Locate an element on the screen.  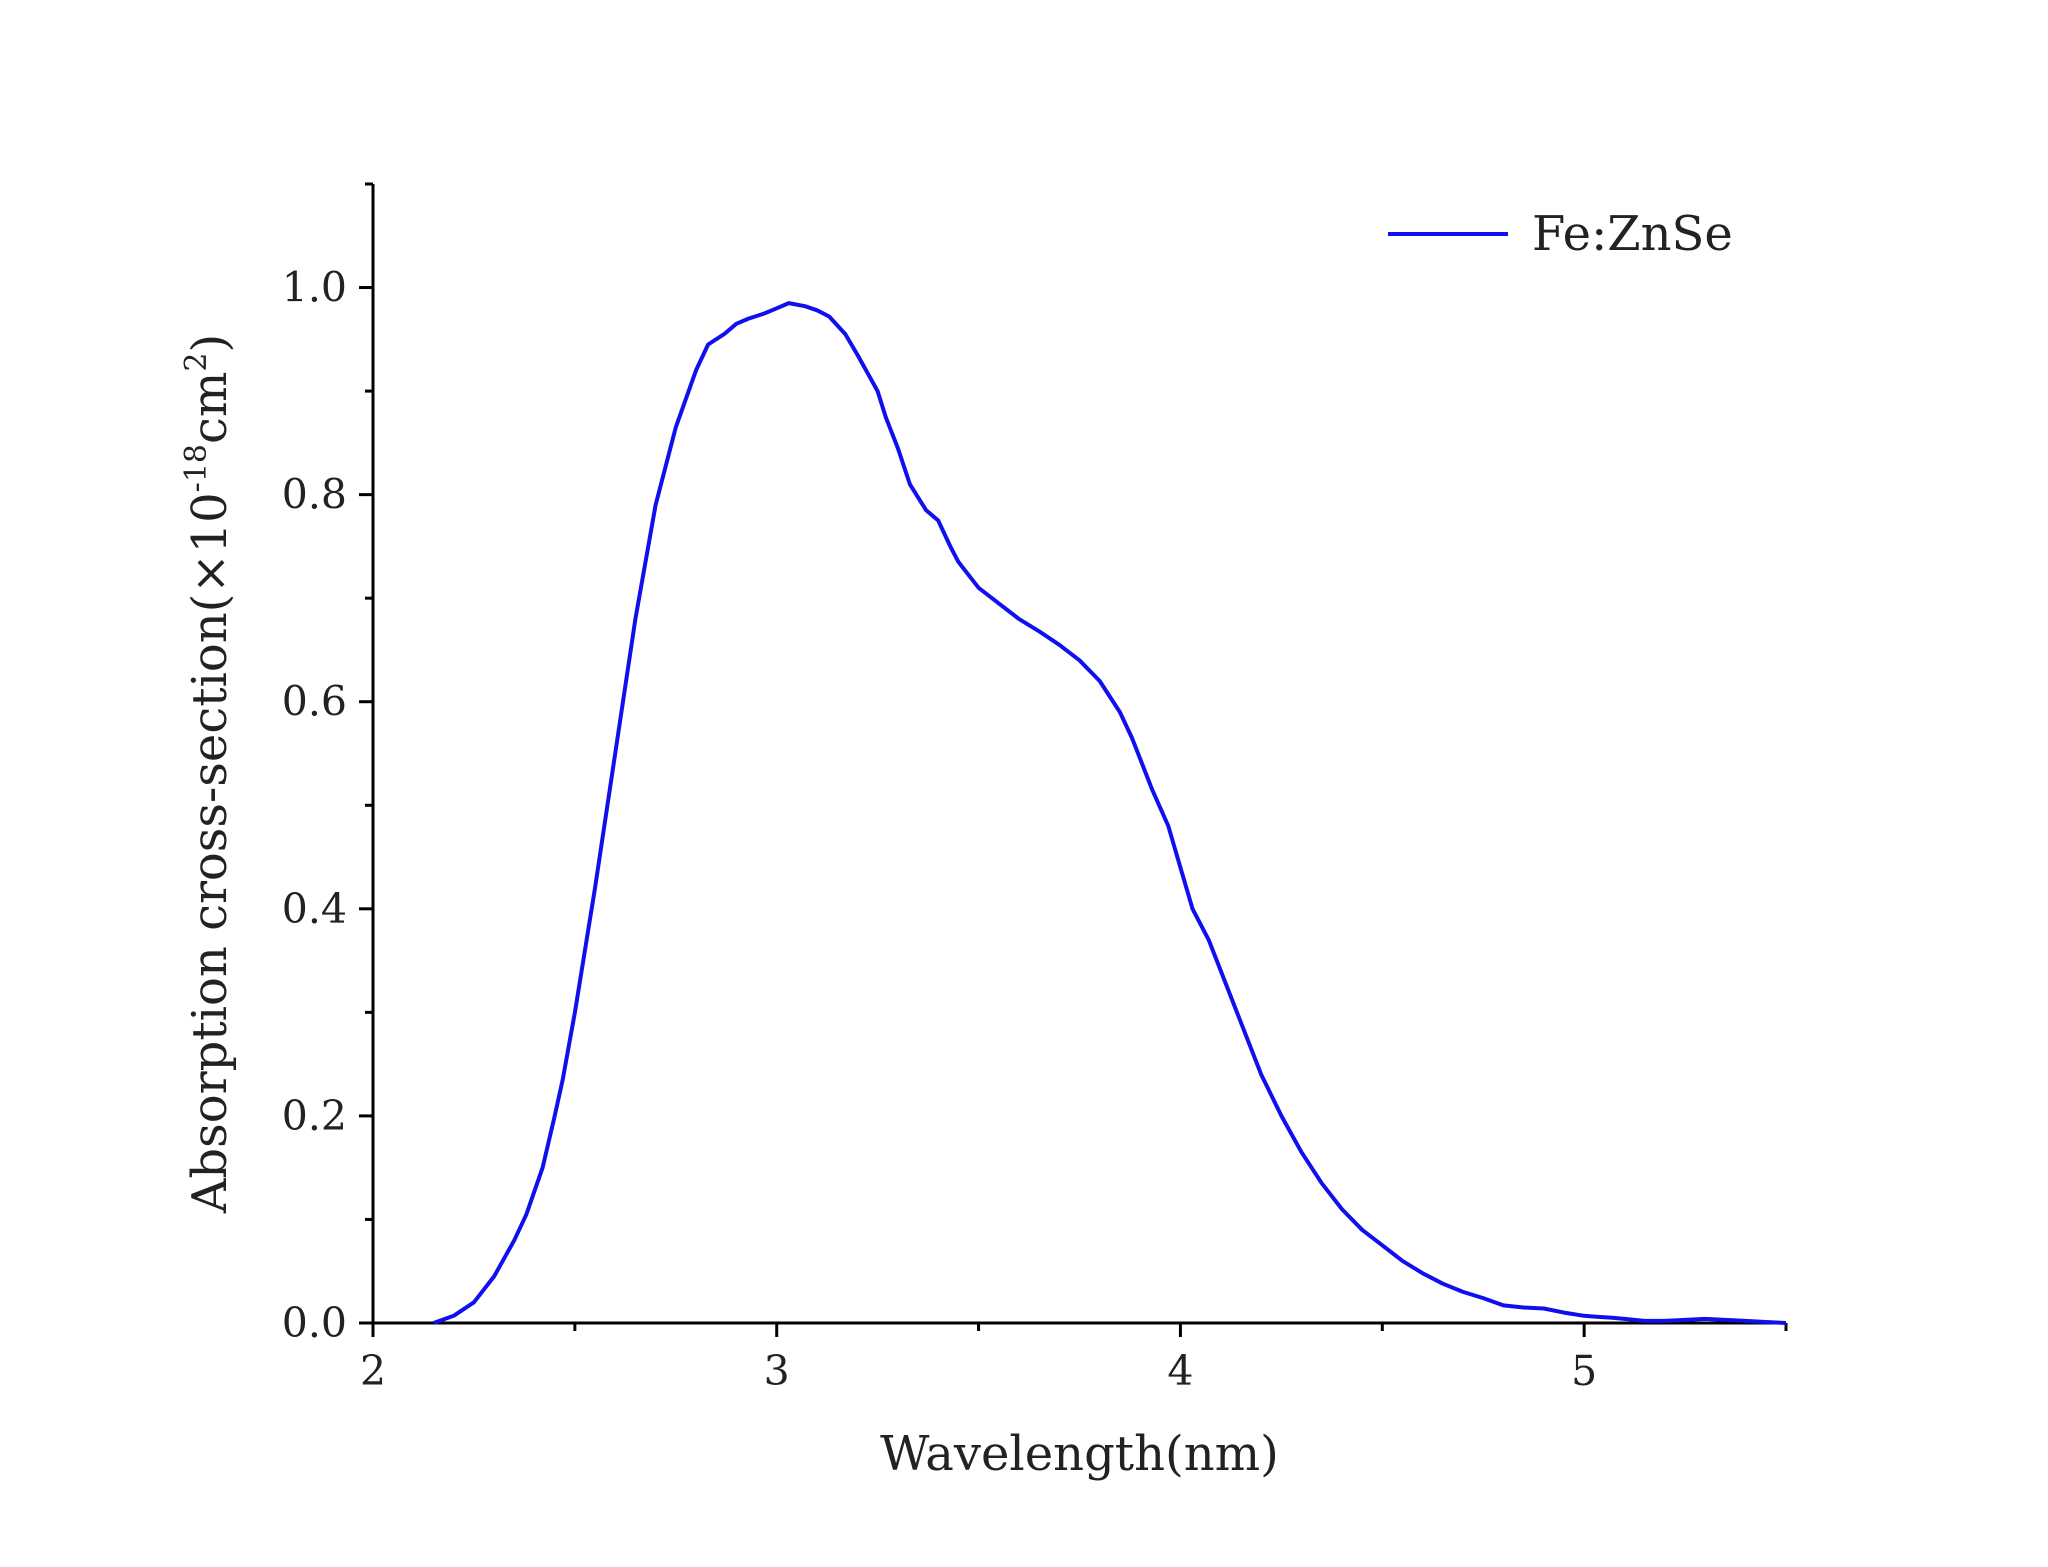
y-axis-title-close: ) is located at coordinates (210, 343).